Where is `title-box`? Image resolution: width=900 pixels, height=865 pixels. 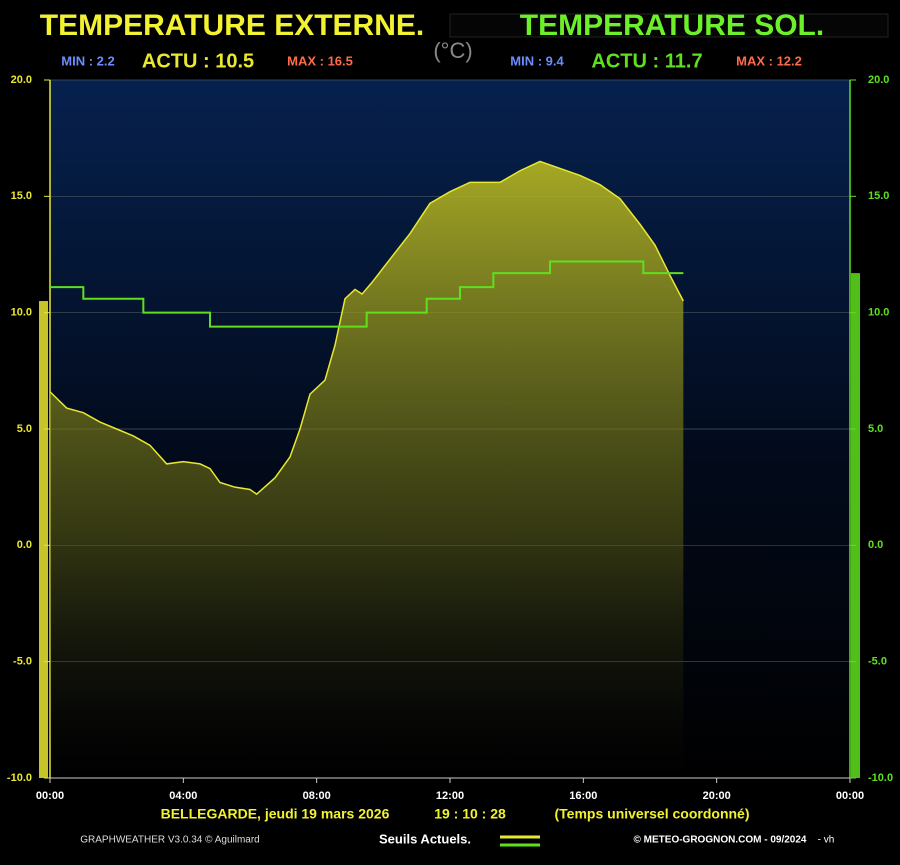
title-box is located at coordinates (669, 25).